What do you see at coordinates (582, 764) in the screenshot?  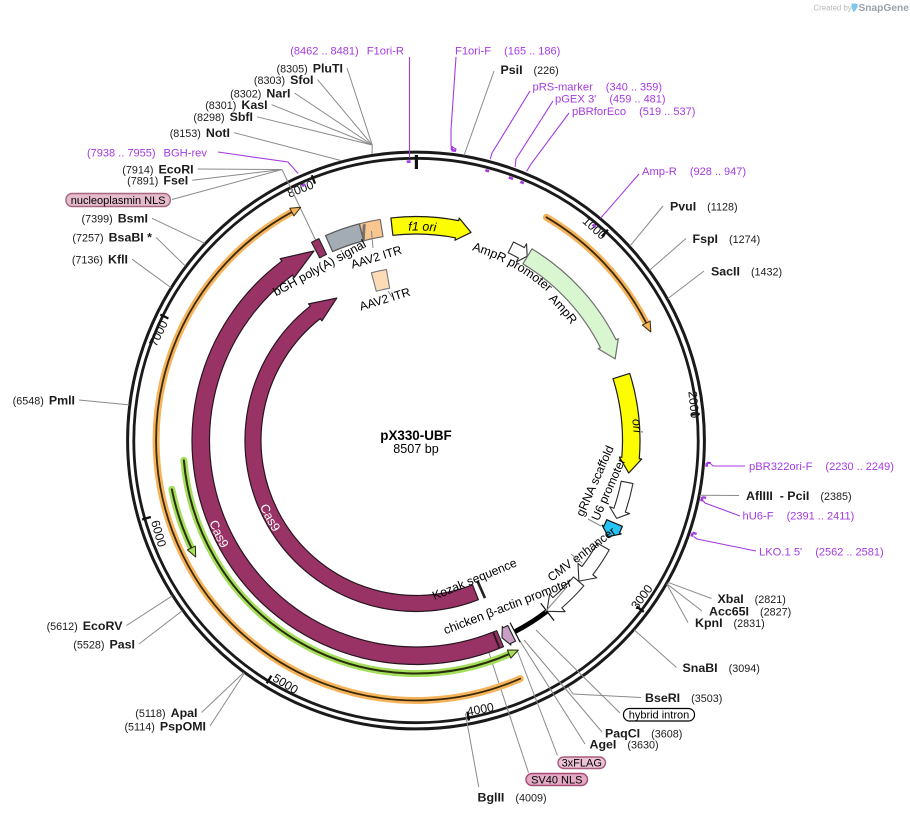 I see `svg-text: 3xFLAG` at bounding box center [582, 764].